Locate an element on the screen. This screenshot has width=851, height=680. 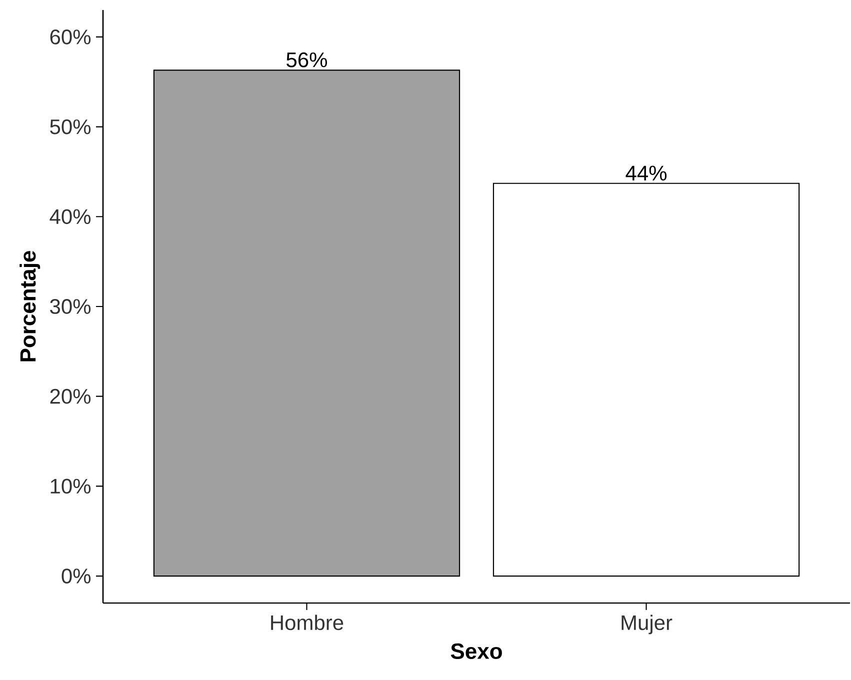
y-tick-label: 20% is located at coordinates (70, 396).